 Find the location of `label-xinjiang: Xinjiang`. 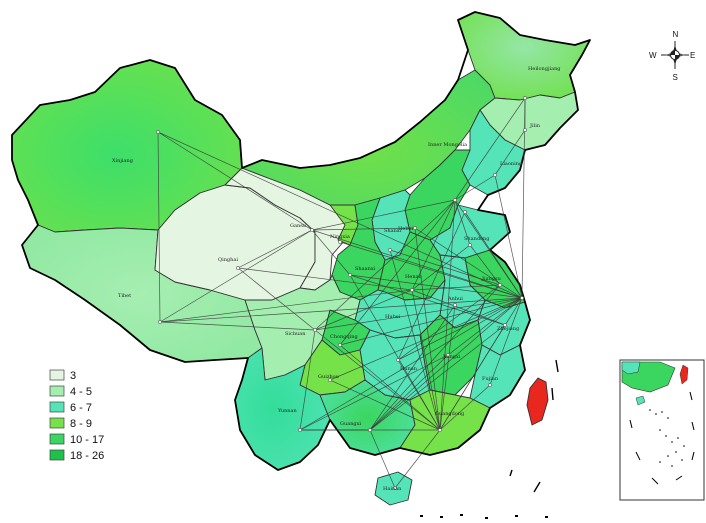

label-xinjiang: Xinjiang is located at coordinates (123, 161).